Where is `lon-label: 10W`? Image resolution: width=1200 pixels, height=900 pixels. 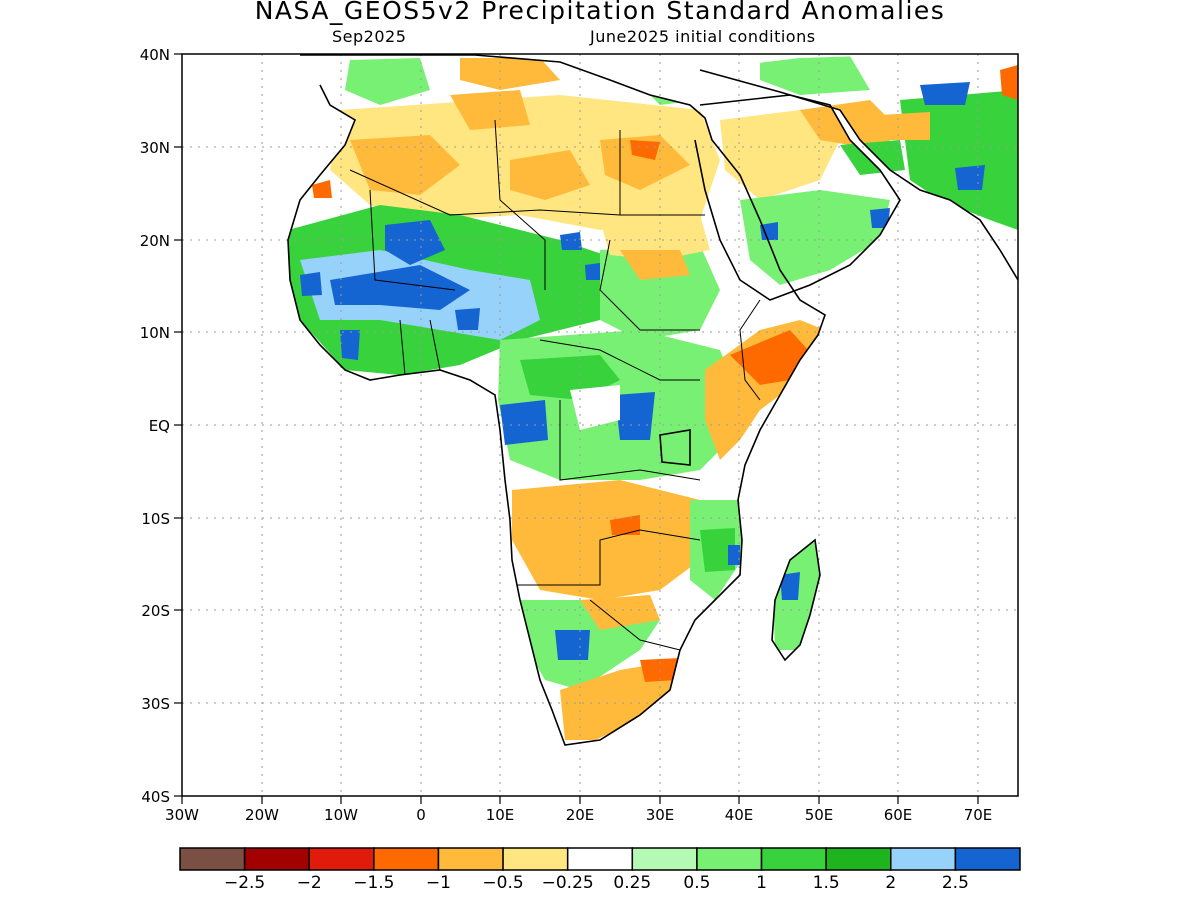 lon-label: 10W is located at coordinates (341, 815).